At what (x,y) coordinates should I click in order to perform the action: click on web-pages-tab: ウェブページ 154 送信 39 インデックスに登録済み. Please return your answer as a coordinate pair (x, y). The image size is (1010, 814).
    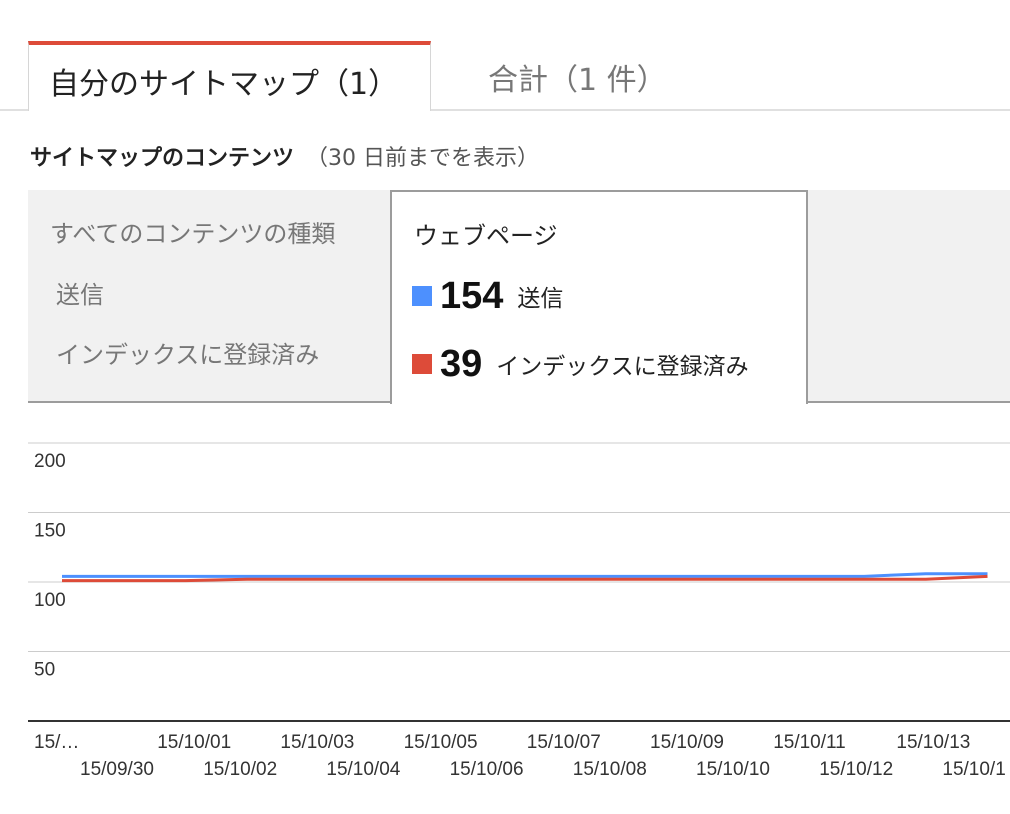
    Looking at the image, I should click on (599, 297).